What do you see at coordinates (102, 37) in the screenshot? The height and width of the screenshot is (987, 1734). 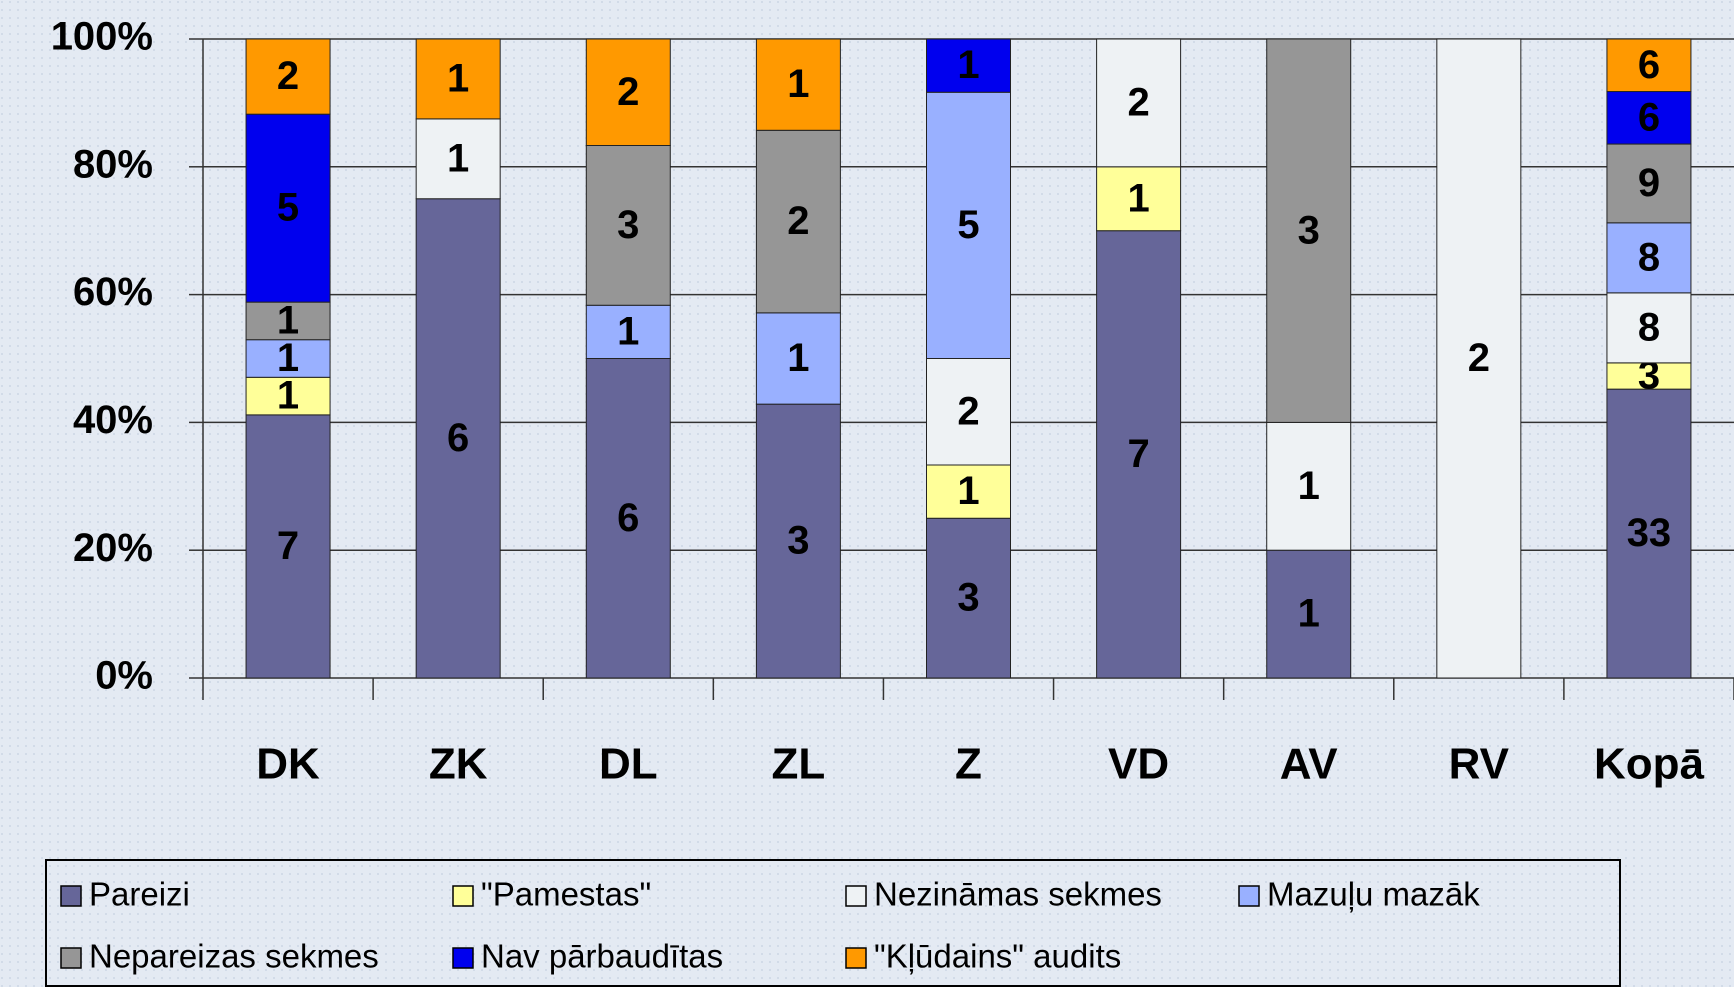 I see `y-tick-label: 100%` at bounding box center [102, 37].